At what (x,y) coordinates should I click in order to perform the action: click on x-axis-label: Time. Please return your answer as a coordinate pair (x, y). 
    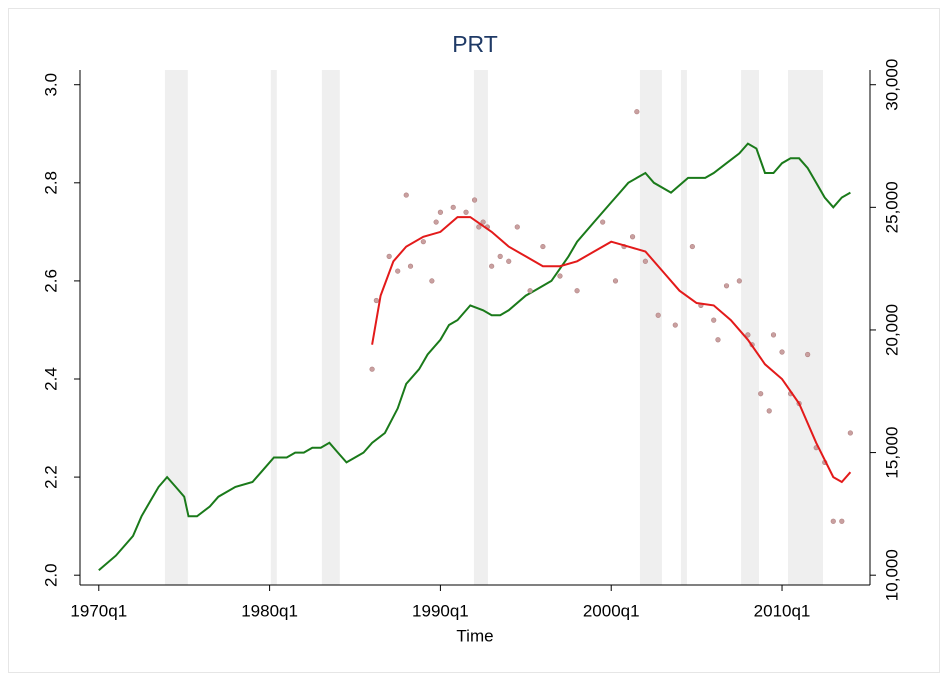
    Looking at the image, I should click on (474, 635).